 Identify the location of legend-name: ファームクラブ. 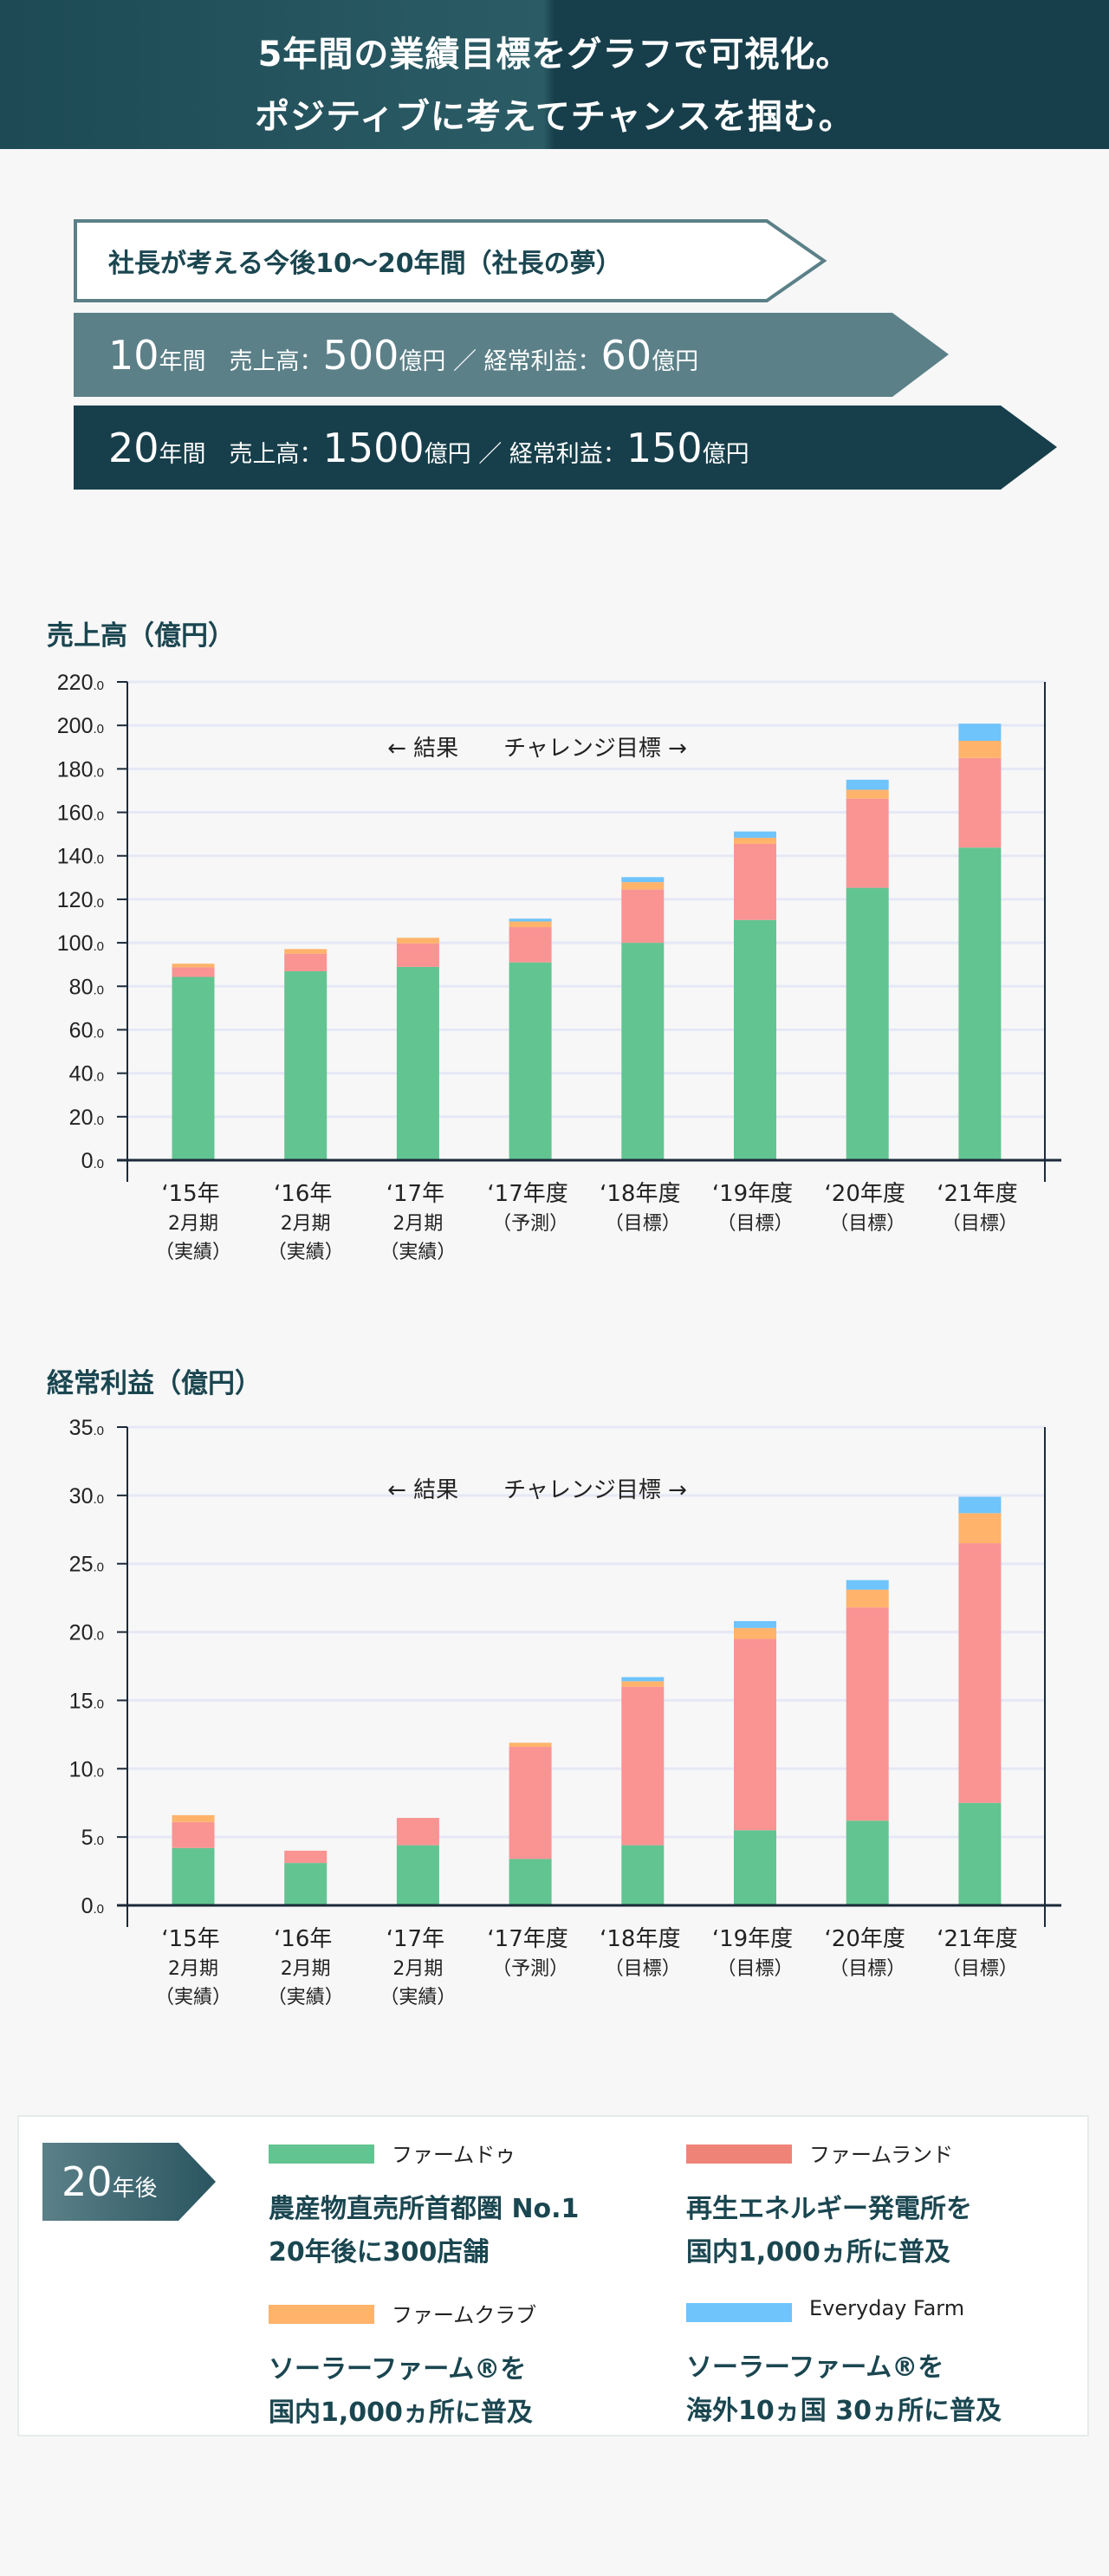
(464, 2315).